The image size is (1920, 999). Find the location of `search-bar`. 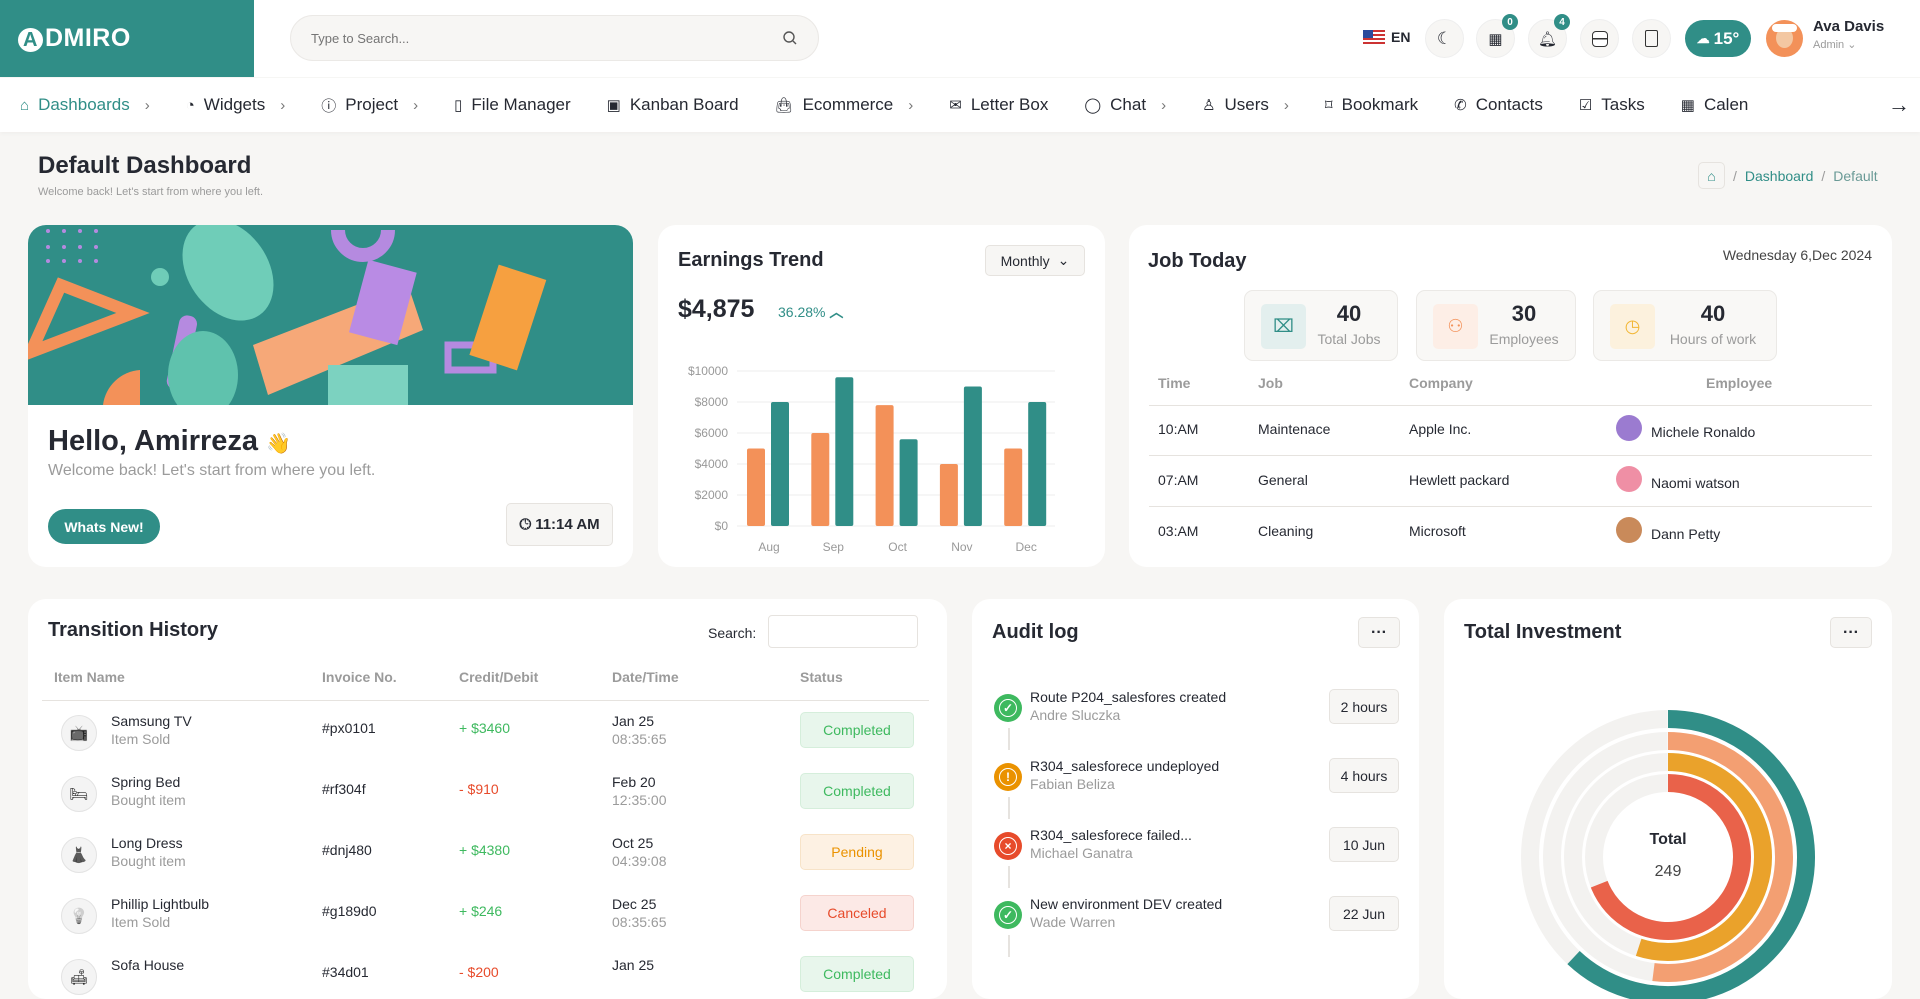

search-bar is located at coordinates (554, 38).